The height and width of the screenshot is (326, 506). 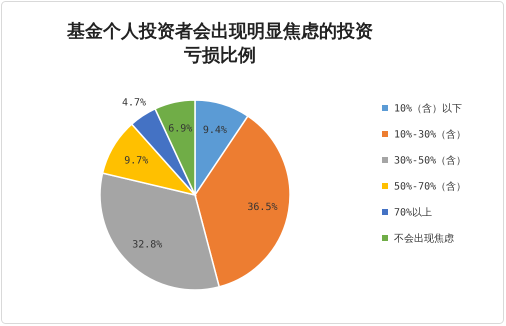 I want to click on legend-label: 50%-70%（含）, so click(x=430, y=186).